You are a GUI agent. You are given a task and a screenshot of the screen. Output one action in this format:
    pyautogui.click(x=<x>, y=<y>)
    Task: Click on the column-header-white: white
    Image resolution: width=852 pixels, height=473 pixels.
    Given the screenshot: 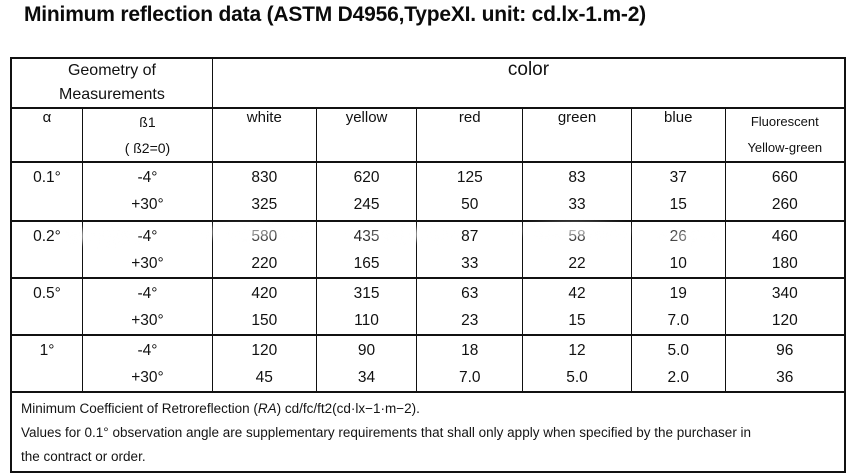 What is the action you would take?
    pyautogui.click(x=264, y=135)
    